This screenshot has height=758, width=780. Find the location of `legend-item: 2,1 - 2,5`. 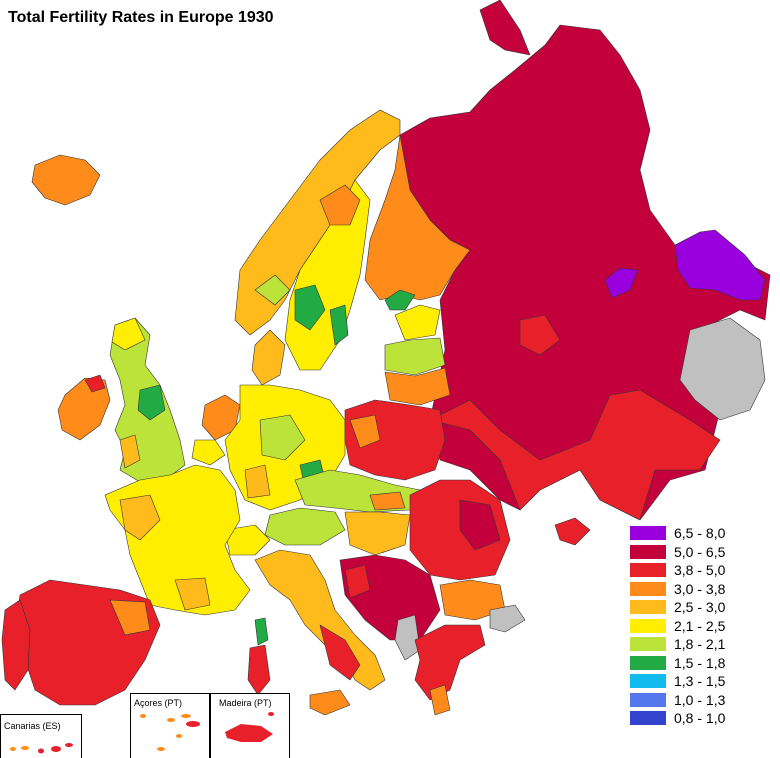

legend-item: 2,1 - 2,5 is located at coordinates (700, 626).